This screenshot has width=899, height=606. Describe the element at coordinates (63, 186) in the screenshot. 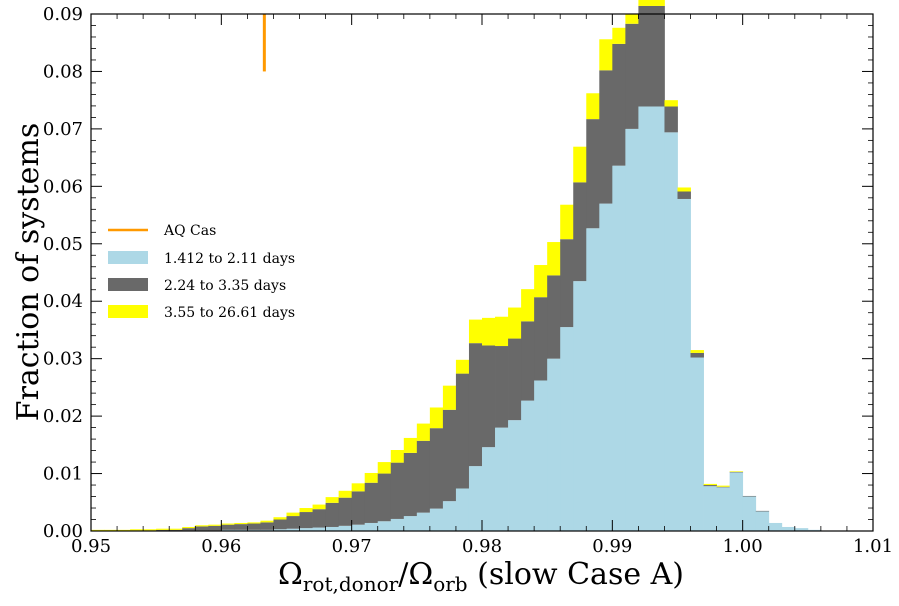

I see `y-tick-label: 0.06` at that location.